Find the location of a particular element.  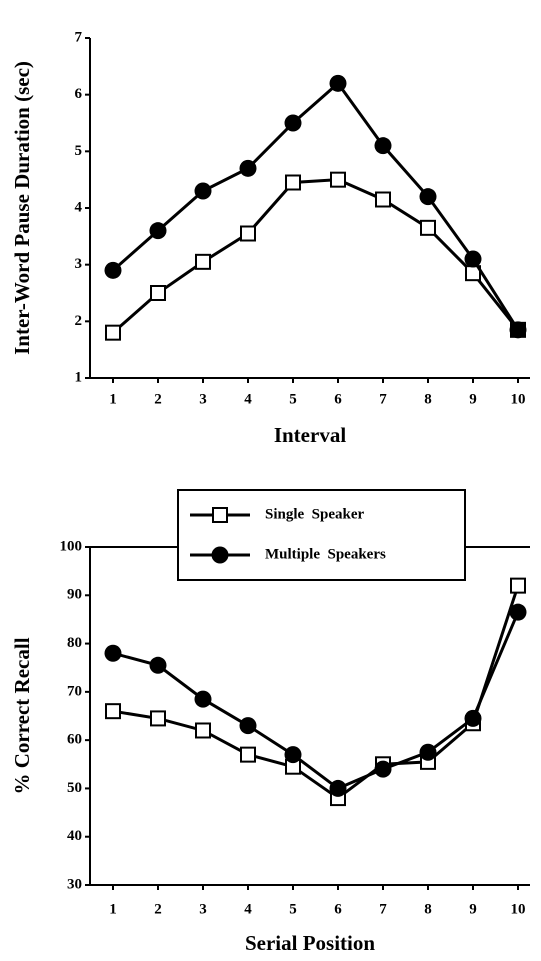

legend-label: Single Speaker is located at coordinates (315, 514).